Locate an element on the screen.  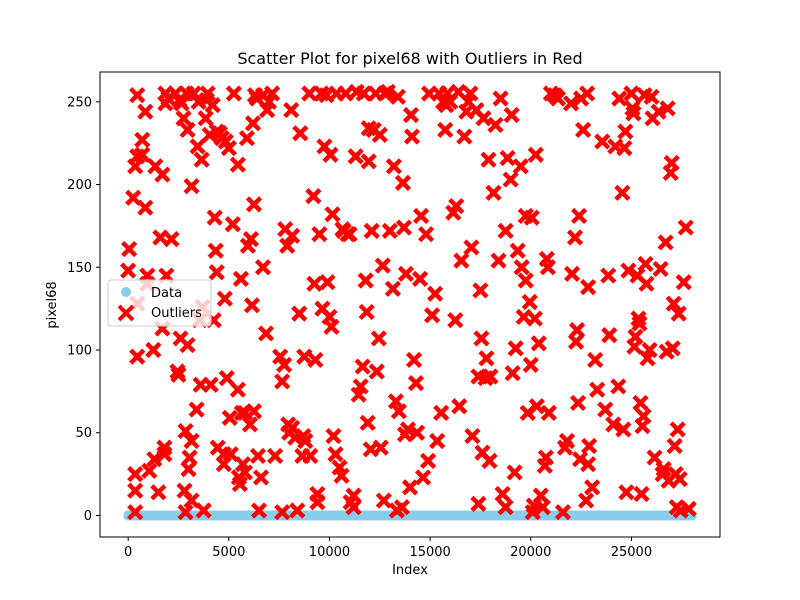
y-tick-label: 250 is located at coordinates (79, 102).